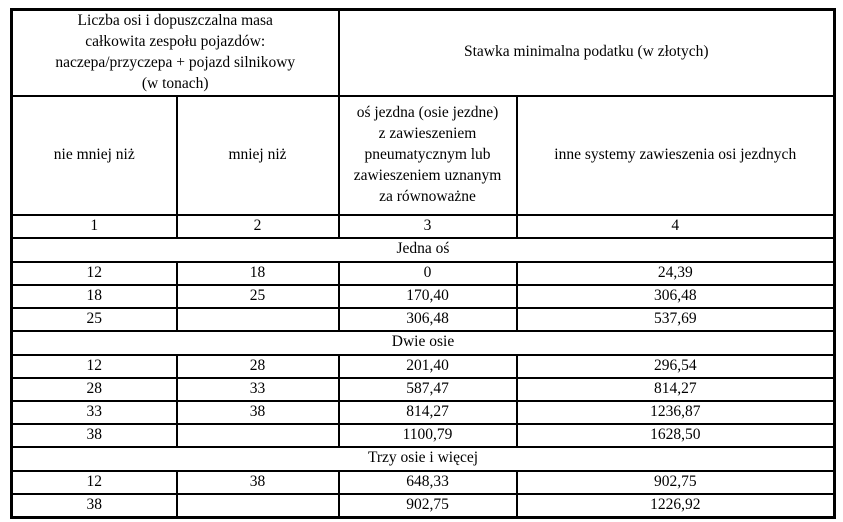 The image size is (843, 522). Describe the element at coordinates (675, 296) in the screenshot. I see `cell-other-rate: 306,48` at that location.